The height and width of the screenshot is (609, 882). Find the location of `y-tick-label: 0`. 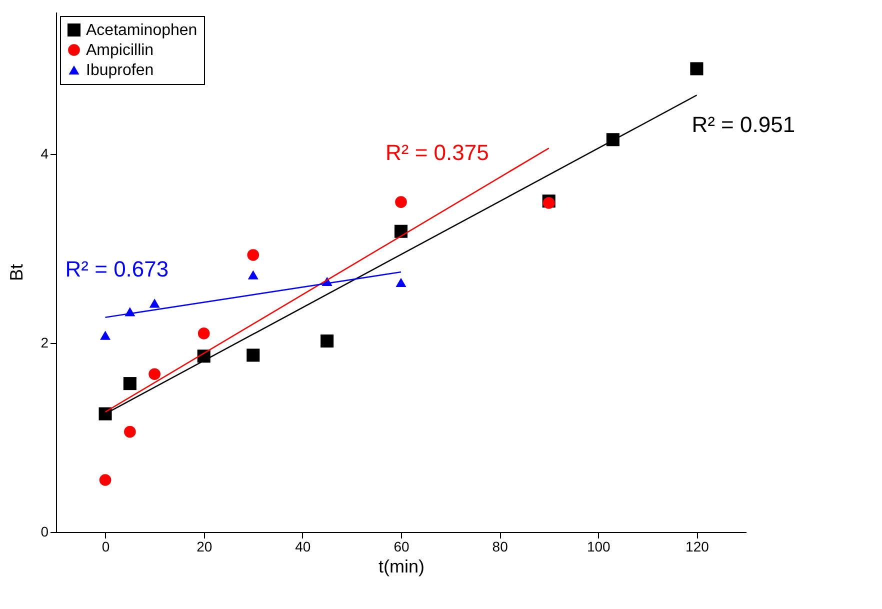

y-tick-label: 0 is located at coordinates (44, 532).